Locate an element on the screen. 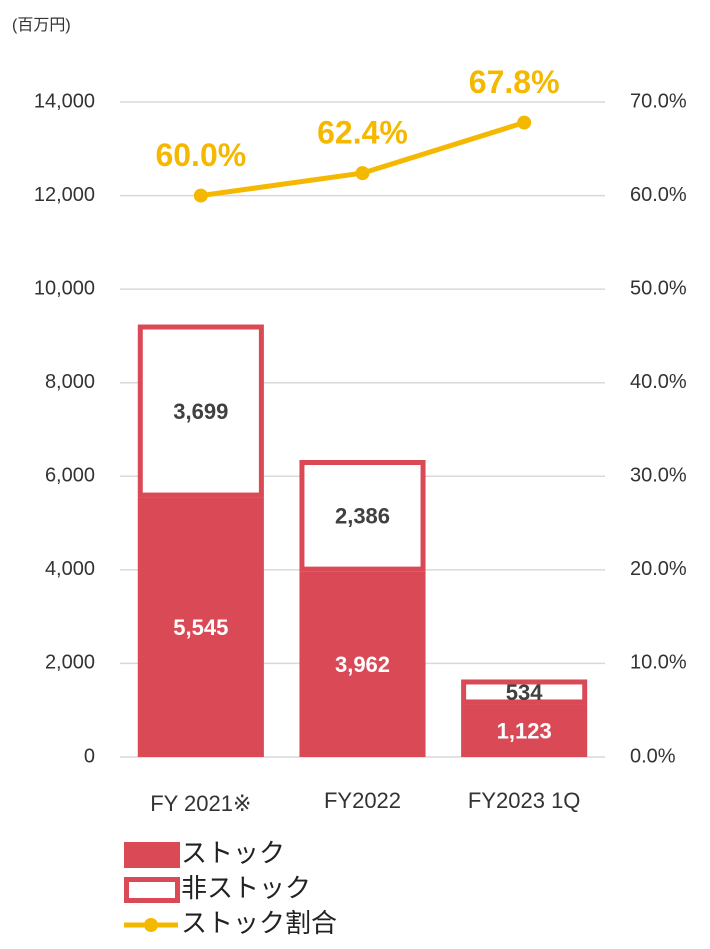 The width and height of the screenshot is (710, 949). data-label: 3,699 is located at coordinates (200, 411).